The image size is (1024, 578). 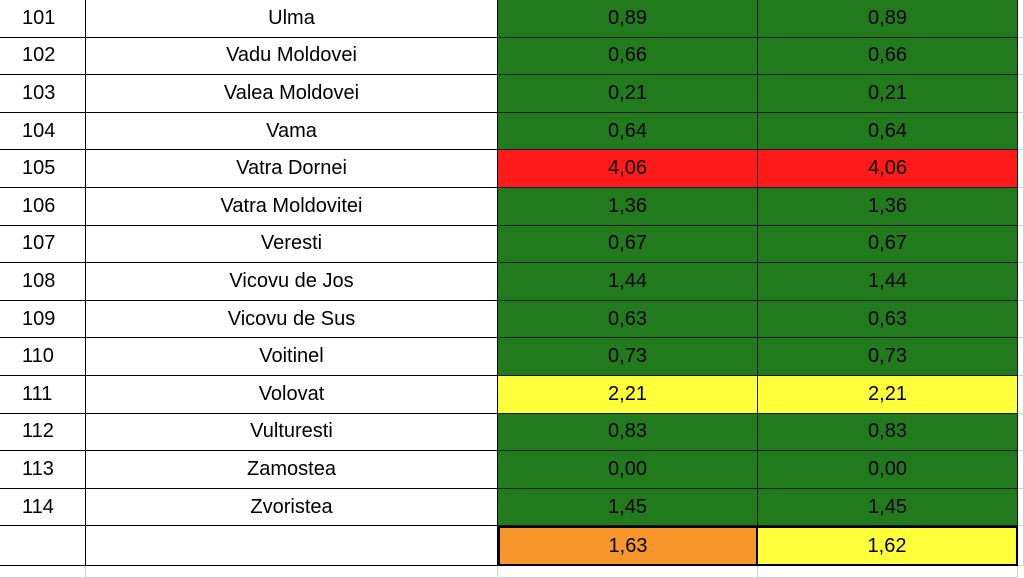 What do you see at coordinates (292, 282) in the screenshot?
I see `locality: Vicovu de Jos` at bounding box center [292, 282].